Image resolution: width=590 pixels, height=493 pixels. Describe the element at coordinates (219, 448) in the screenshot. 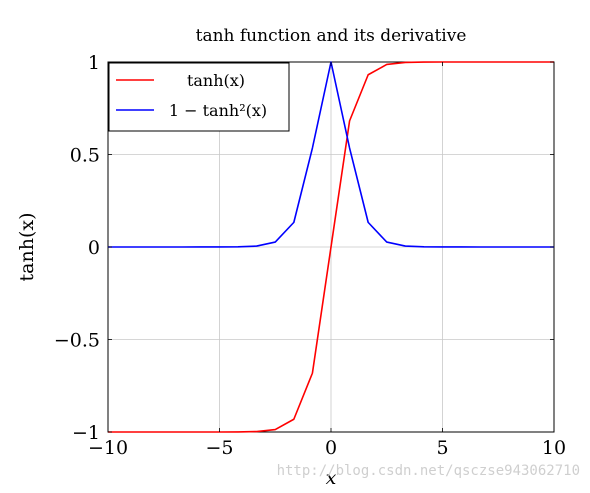

I see `x-tick-label: −5` at that location.